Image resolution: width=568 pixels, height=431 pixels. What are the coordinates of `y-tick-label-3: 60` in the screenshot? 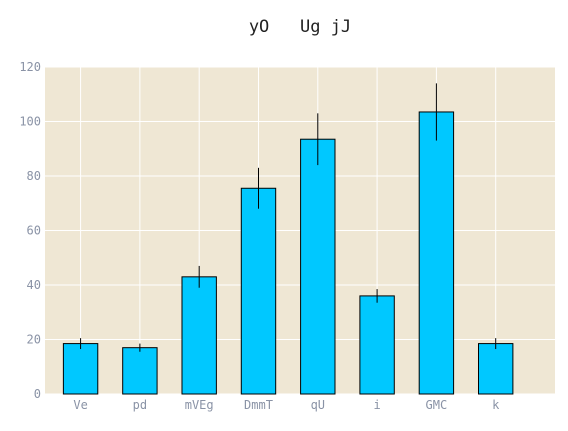 It's located at (34, 231).